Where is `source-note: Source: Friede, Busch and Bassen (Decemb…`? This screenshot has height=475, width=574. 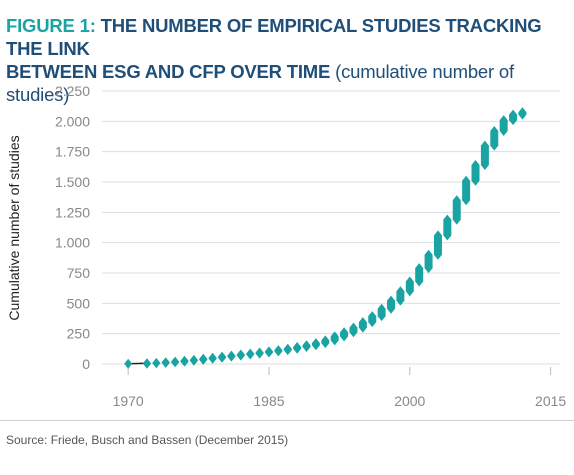 source-note: Source: Friede, Busch and Bassen (Decemb… is located at coordinates (147, 440).